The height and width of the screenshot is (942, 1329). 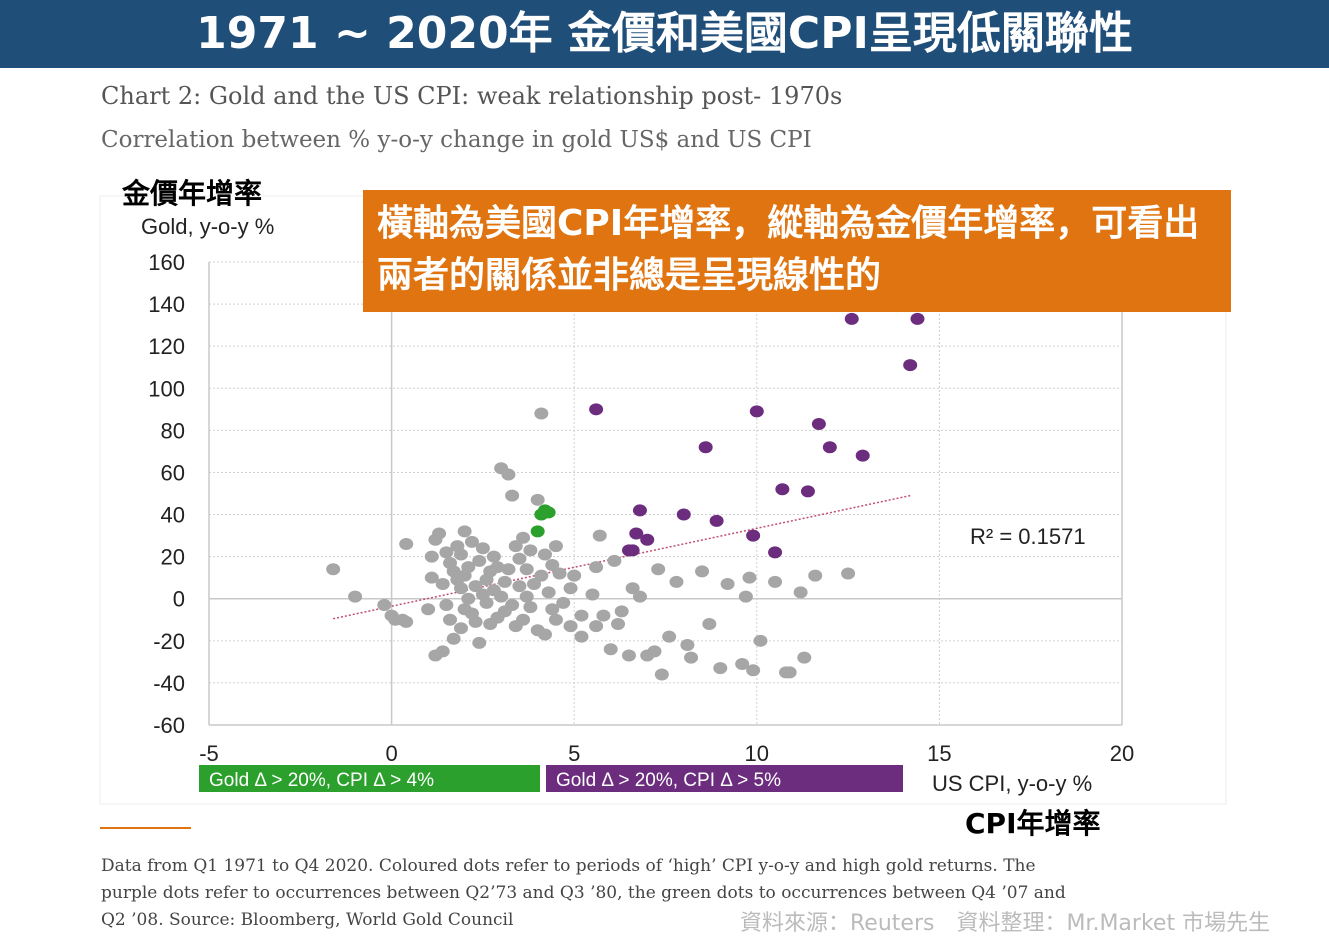 I want to click on divider-line, so click(x=145, y=828).